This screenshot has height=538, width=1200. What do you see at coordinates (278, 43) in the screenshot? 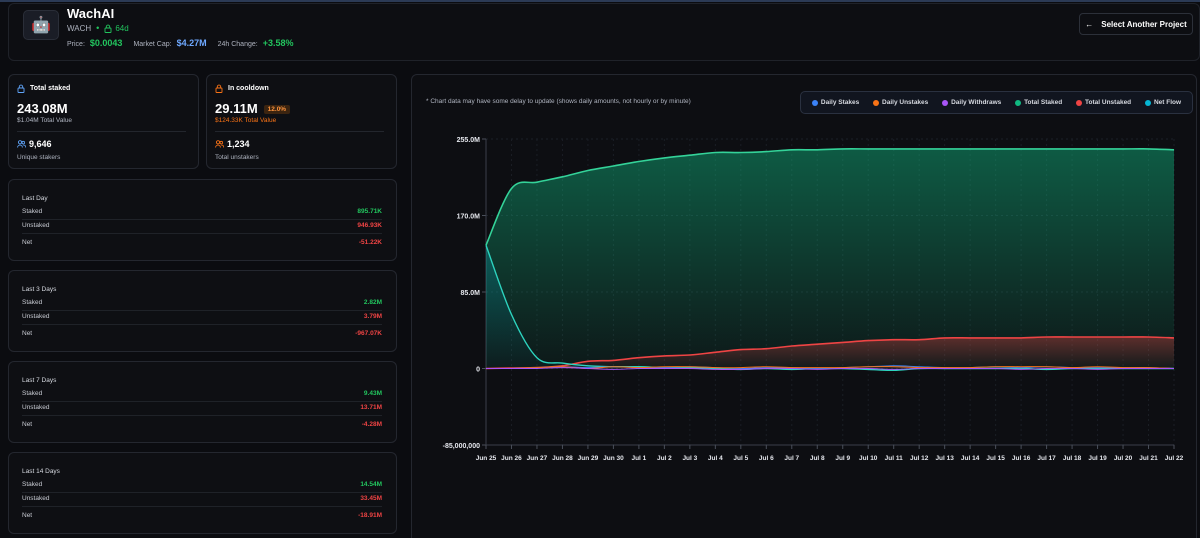
I see `change-value: +3.58%` at bounding box center [278, 43].